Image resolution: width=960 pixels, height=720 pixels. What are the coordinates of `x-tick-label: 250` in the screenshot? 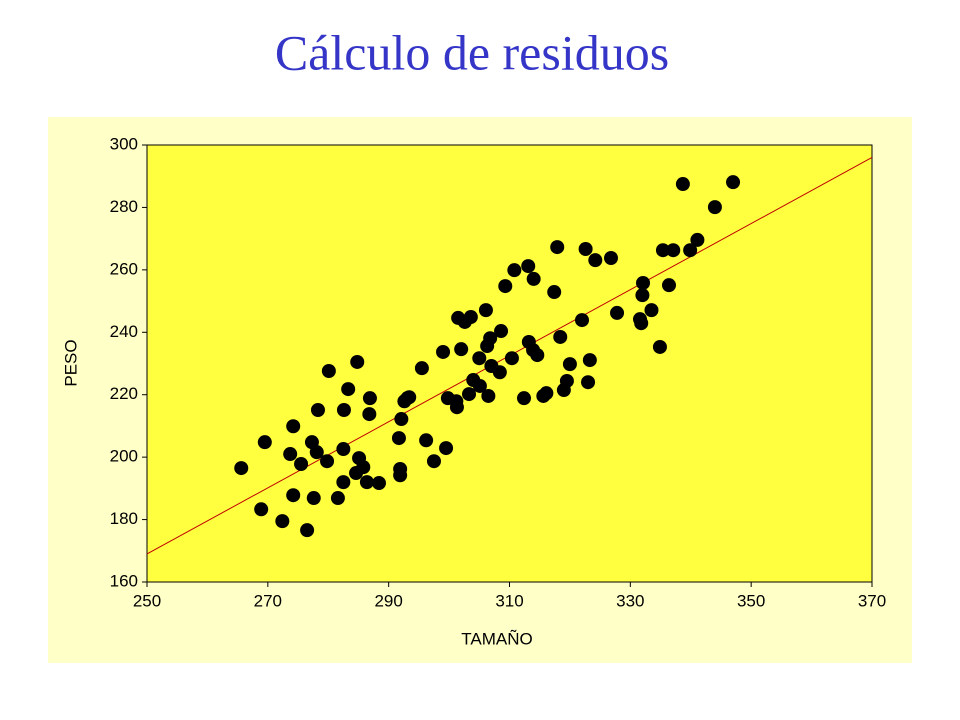 It's located at (147, 600).